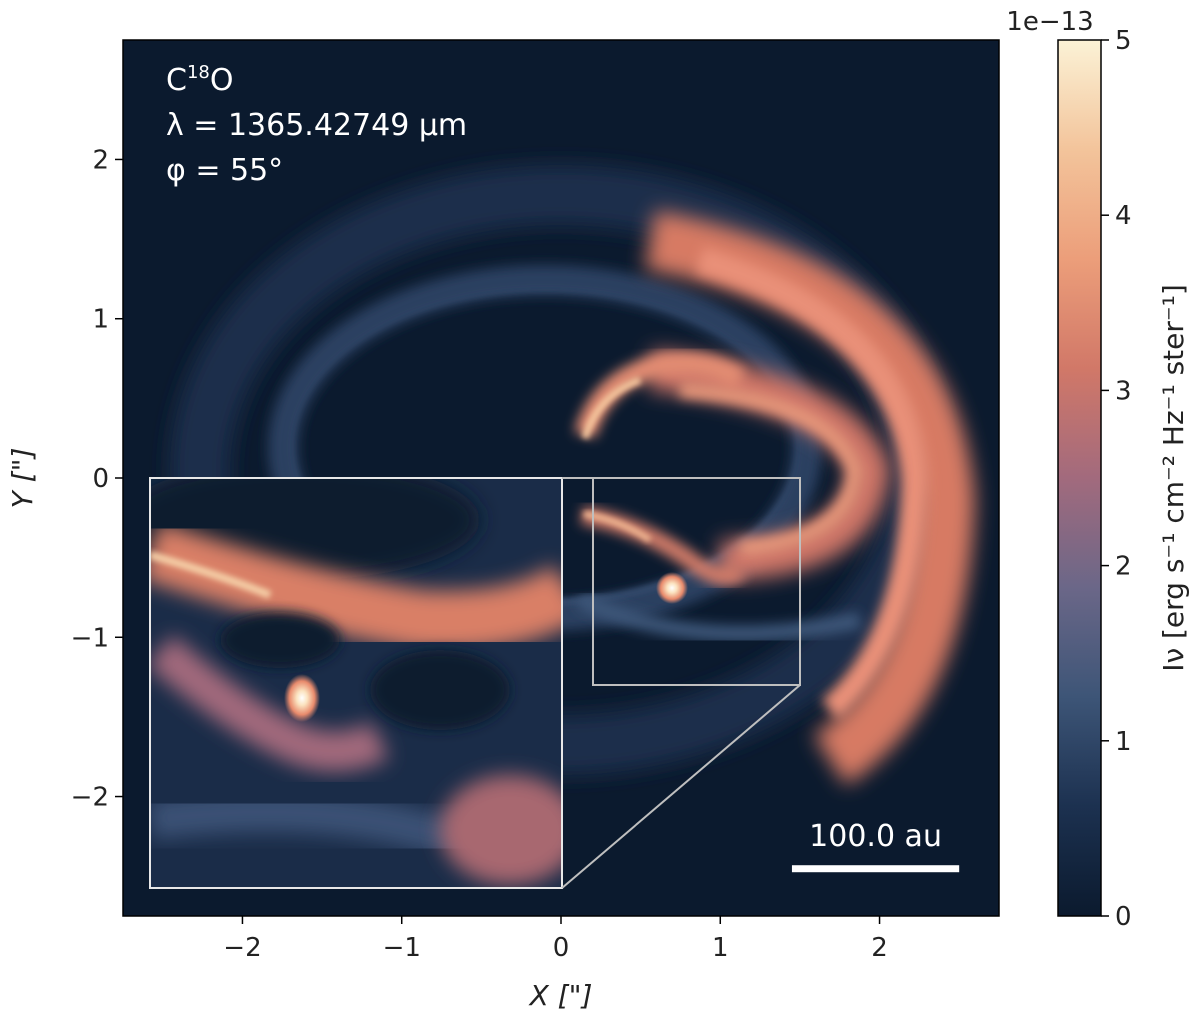 The image size is (1200, 1019). I want to click on inset-connector-bottom, so click(681, 786).